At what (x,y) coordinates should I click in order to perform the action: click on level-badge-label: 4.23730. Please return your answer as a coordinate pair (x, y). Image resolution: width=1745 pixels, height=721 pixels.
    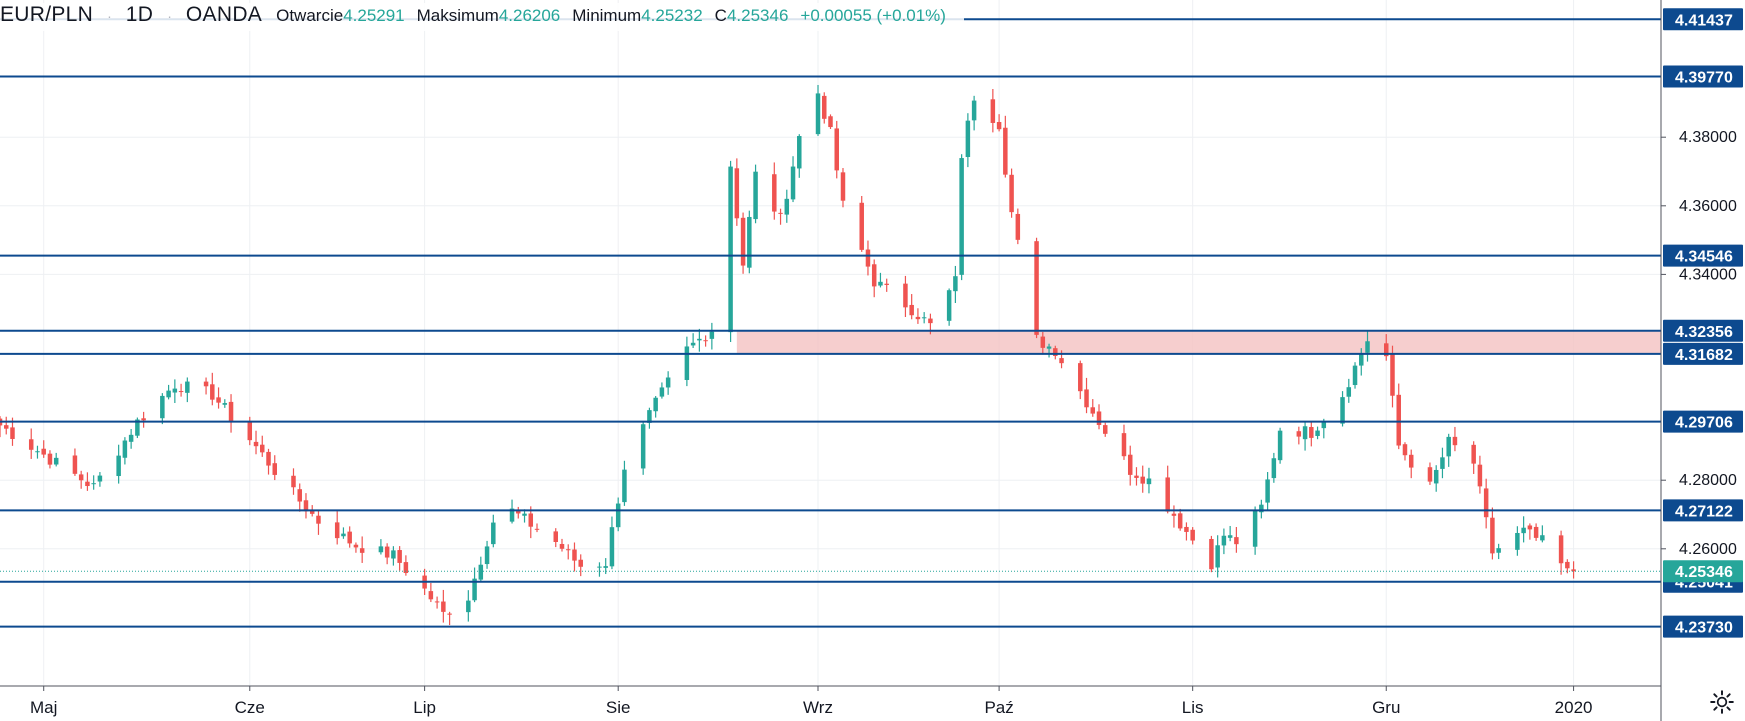
    Looking at the image, I should click on (1704, 628).